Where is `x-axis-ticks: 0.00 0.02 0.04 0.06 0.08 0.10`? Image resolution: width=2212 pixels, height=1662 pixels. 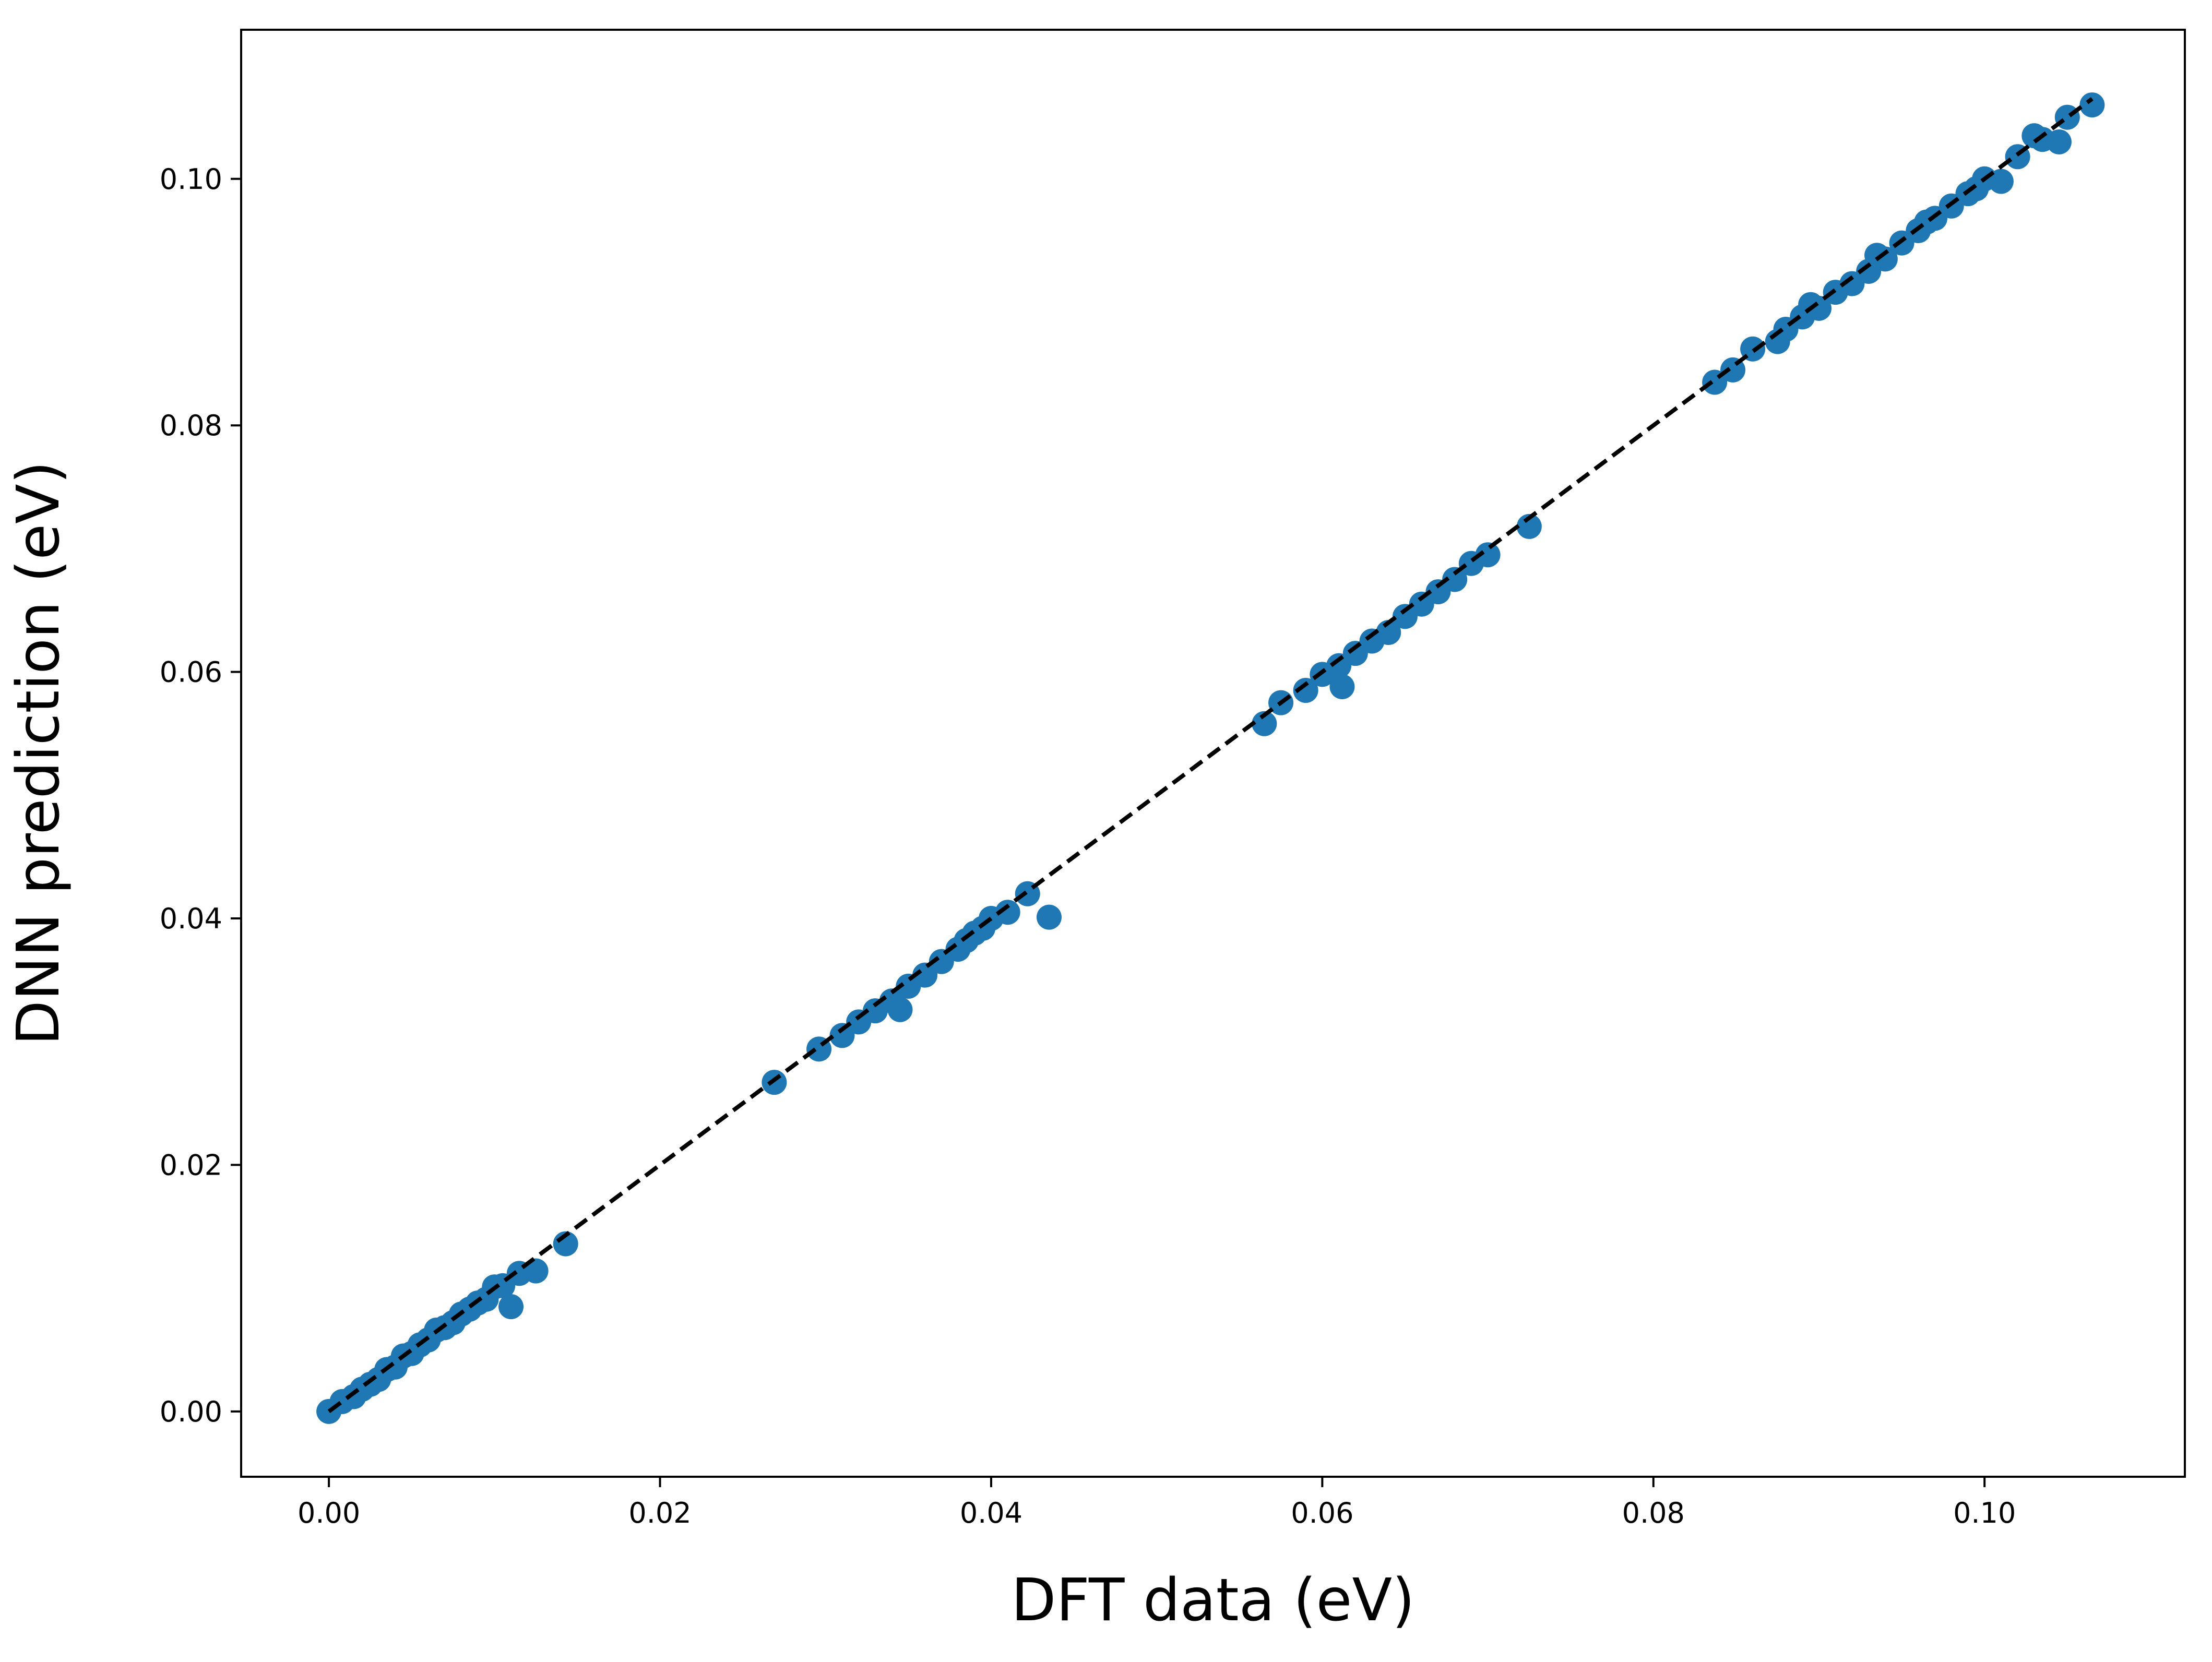 x-axis-ticks: 0.00 0.02 0.04 0.06 0.08 0.10 is located at coordinates (1157, 1503).